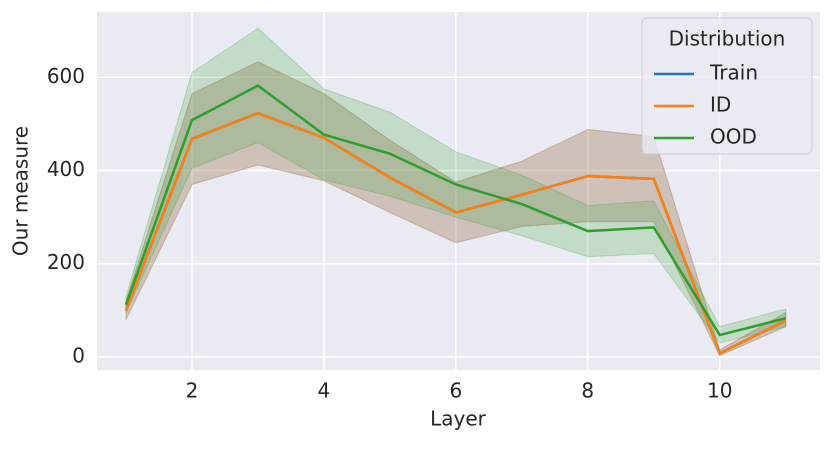 The height and width of the screenshot is (449, 831). Describe the element at coordinates (587, 391) in the screenshot. I see `x-tick-label: 8` at that location.